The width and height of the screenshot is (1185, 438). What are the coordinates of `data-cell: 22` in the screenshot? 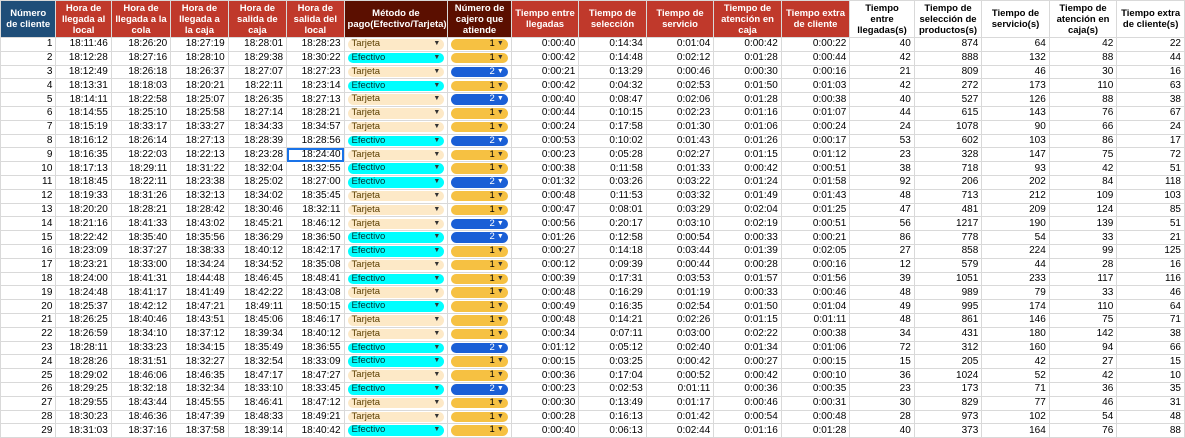 It's located at (1150, 44).